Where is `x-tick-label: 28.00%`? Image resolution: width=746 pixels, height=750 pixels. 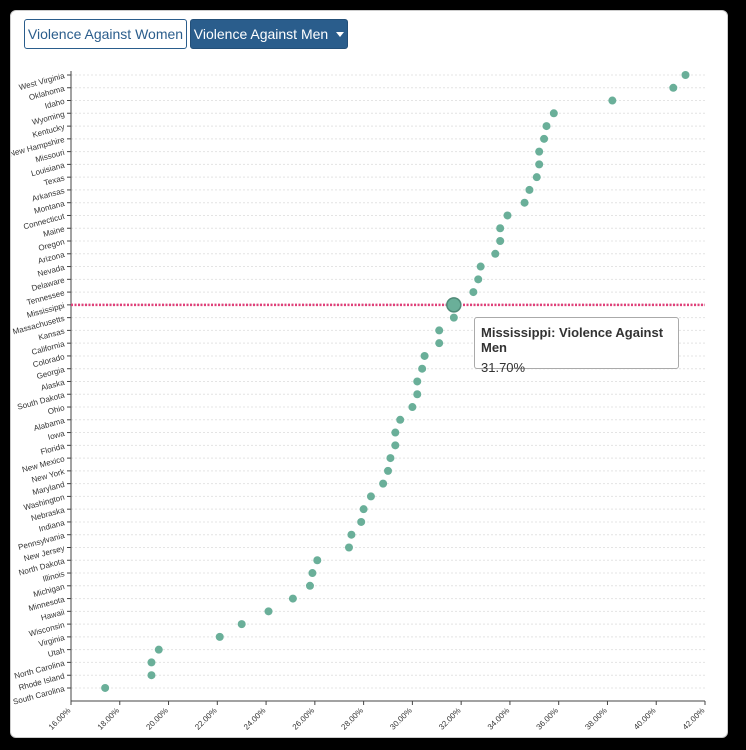
x-tick-label: 28.00% is located at coordinates (352, 719).